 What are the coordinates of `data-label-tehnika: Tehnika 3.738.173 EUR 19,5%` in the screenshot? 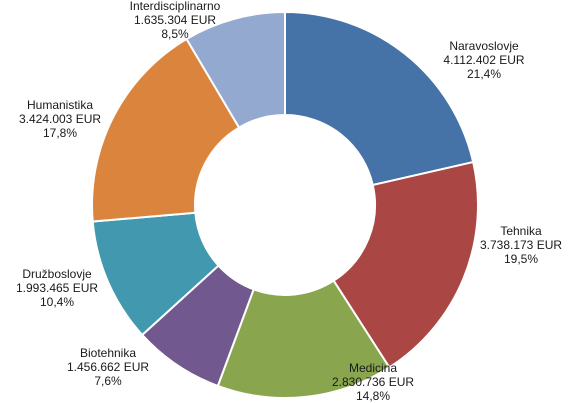 It's located at (521, 245).